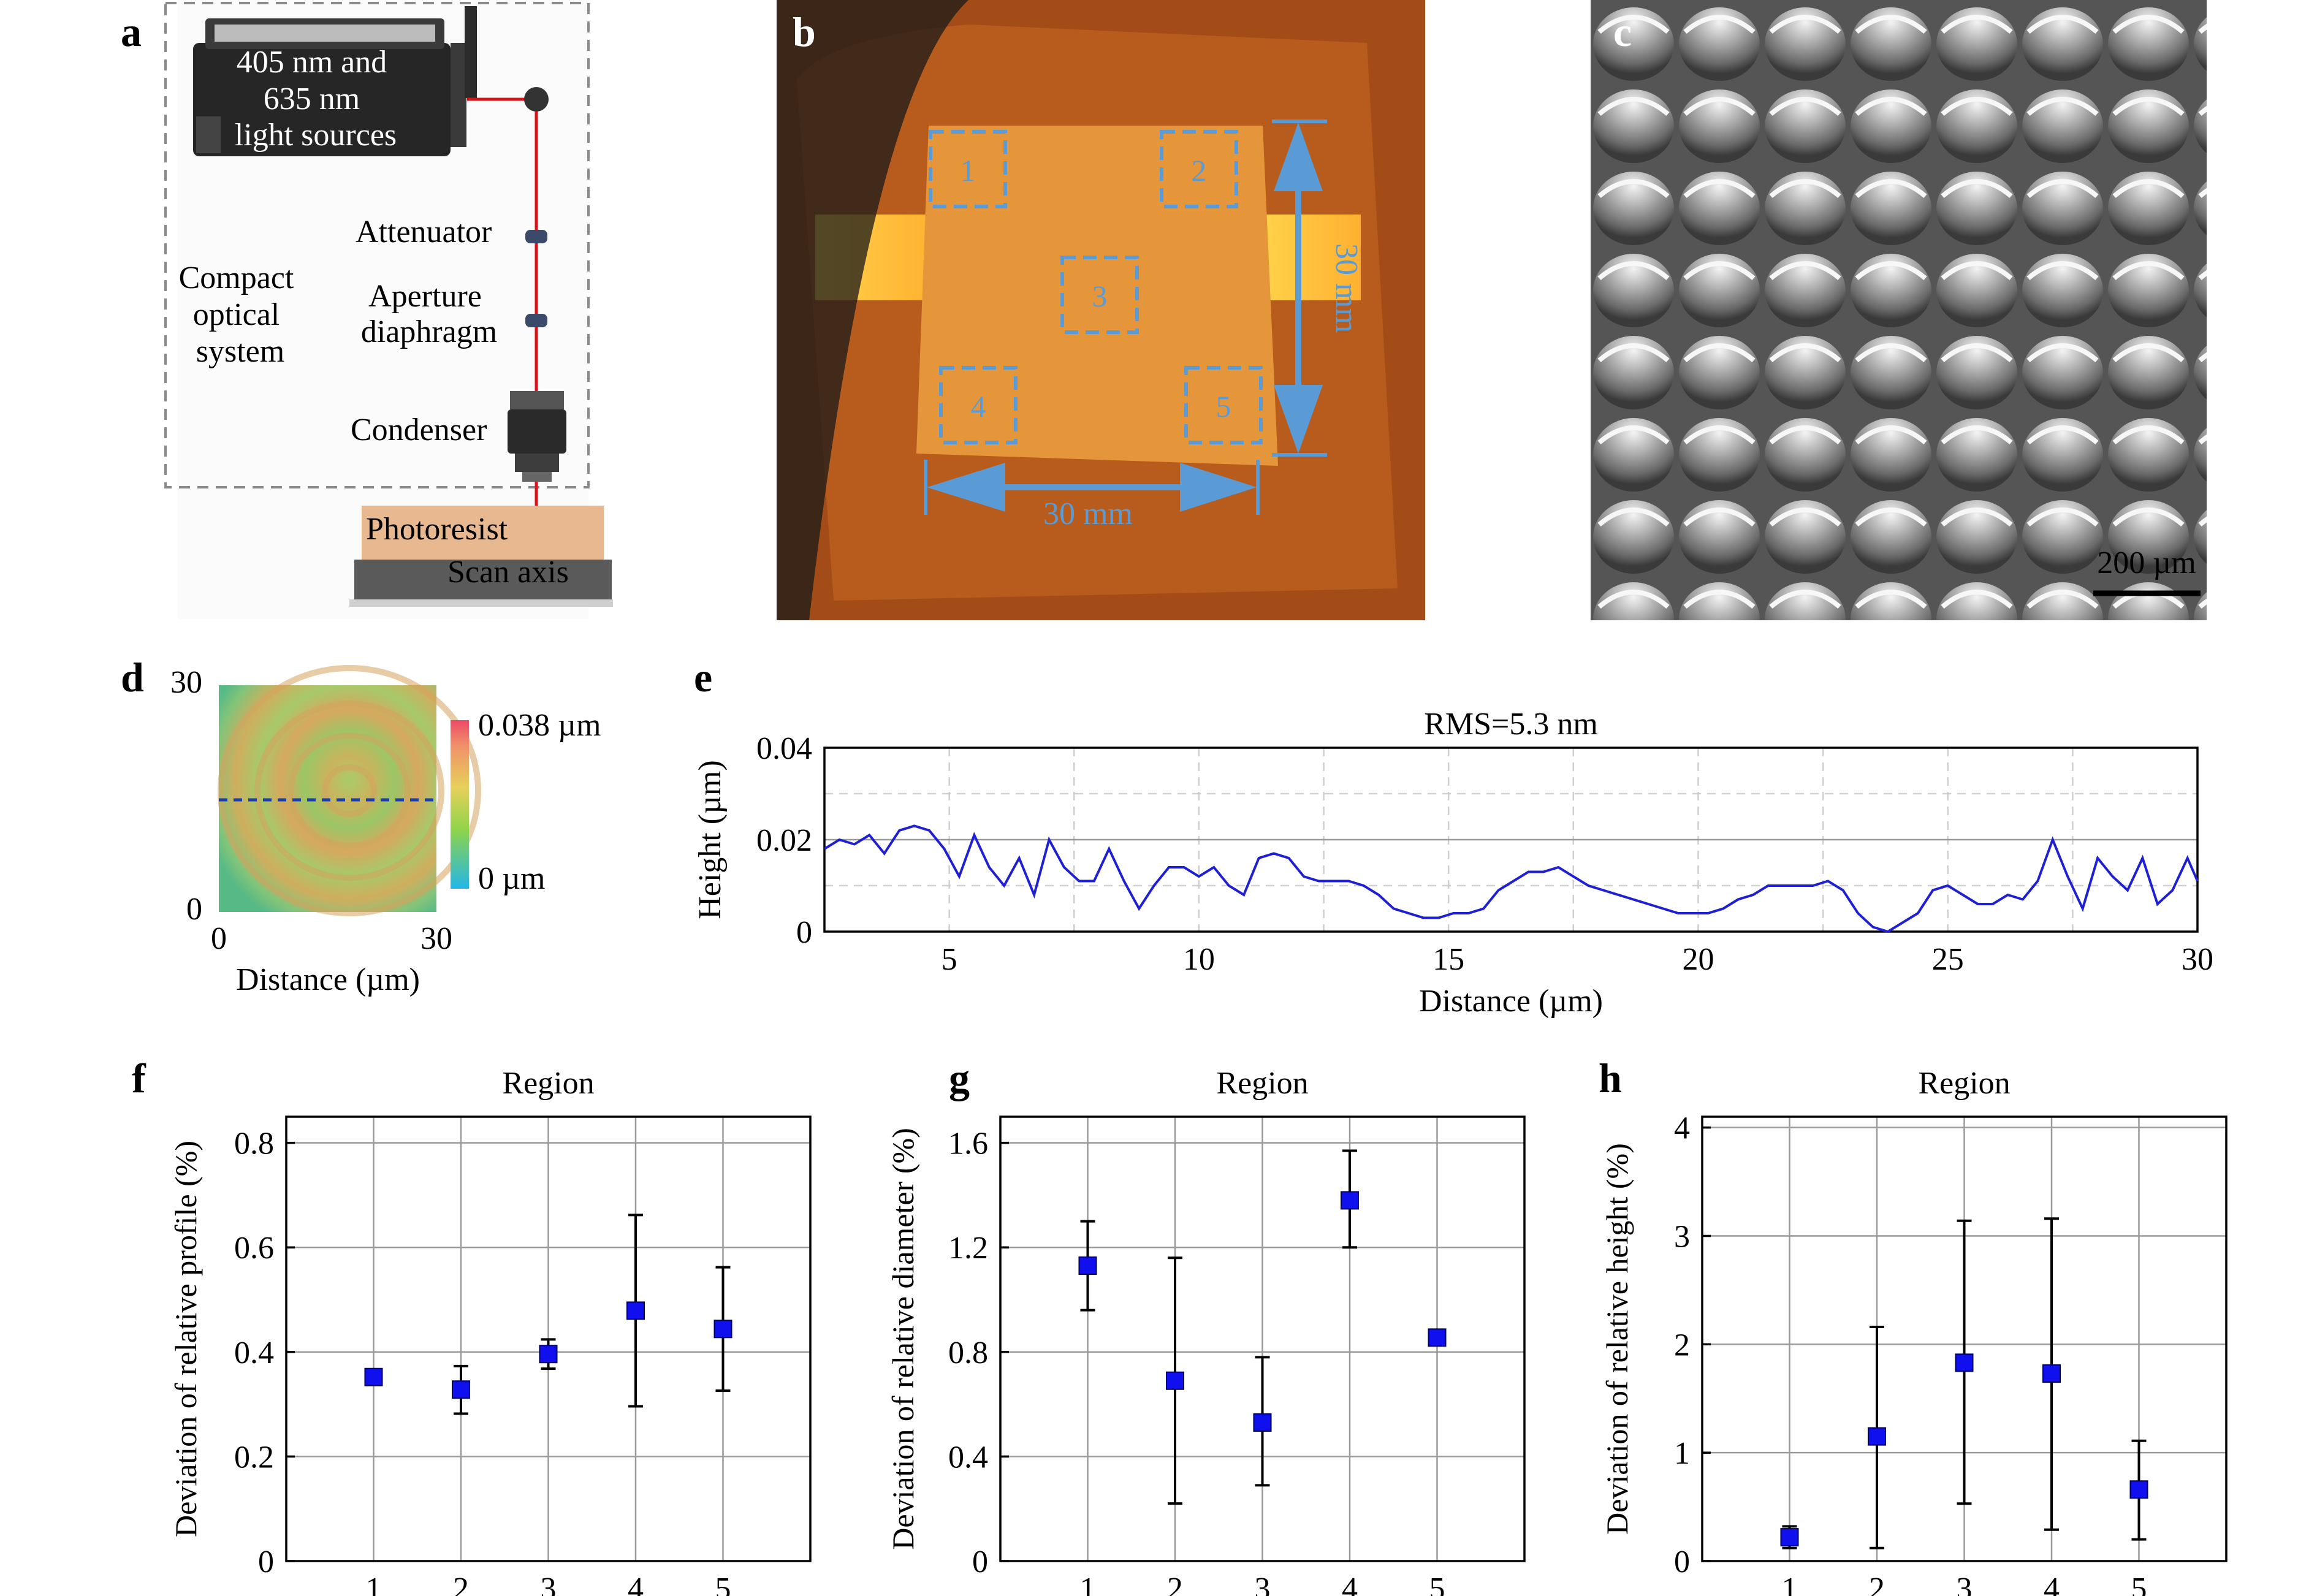 The width and height of the screenshot is (2317, 1596). What do you see at coordinates (1350, 1583) in the screenshot?
I see `g-xtick-label: 4` at bounding box center [1350, 1583].